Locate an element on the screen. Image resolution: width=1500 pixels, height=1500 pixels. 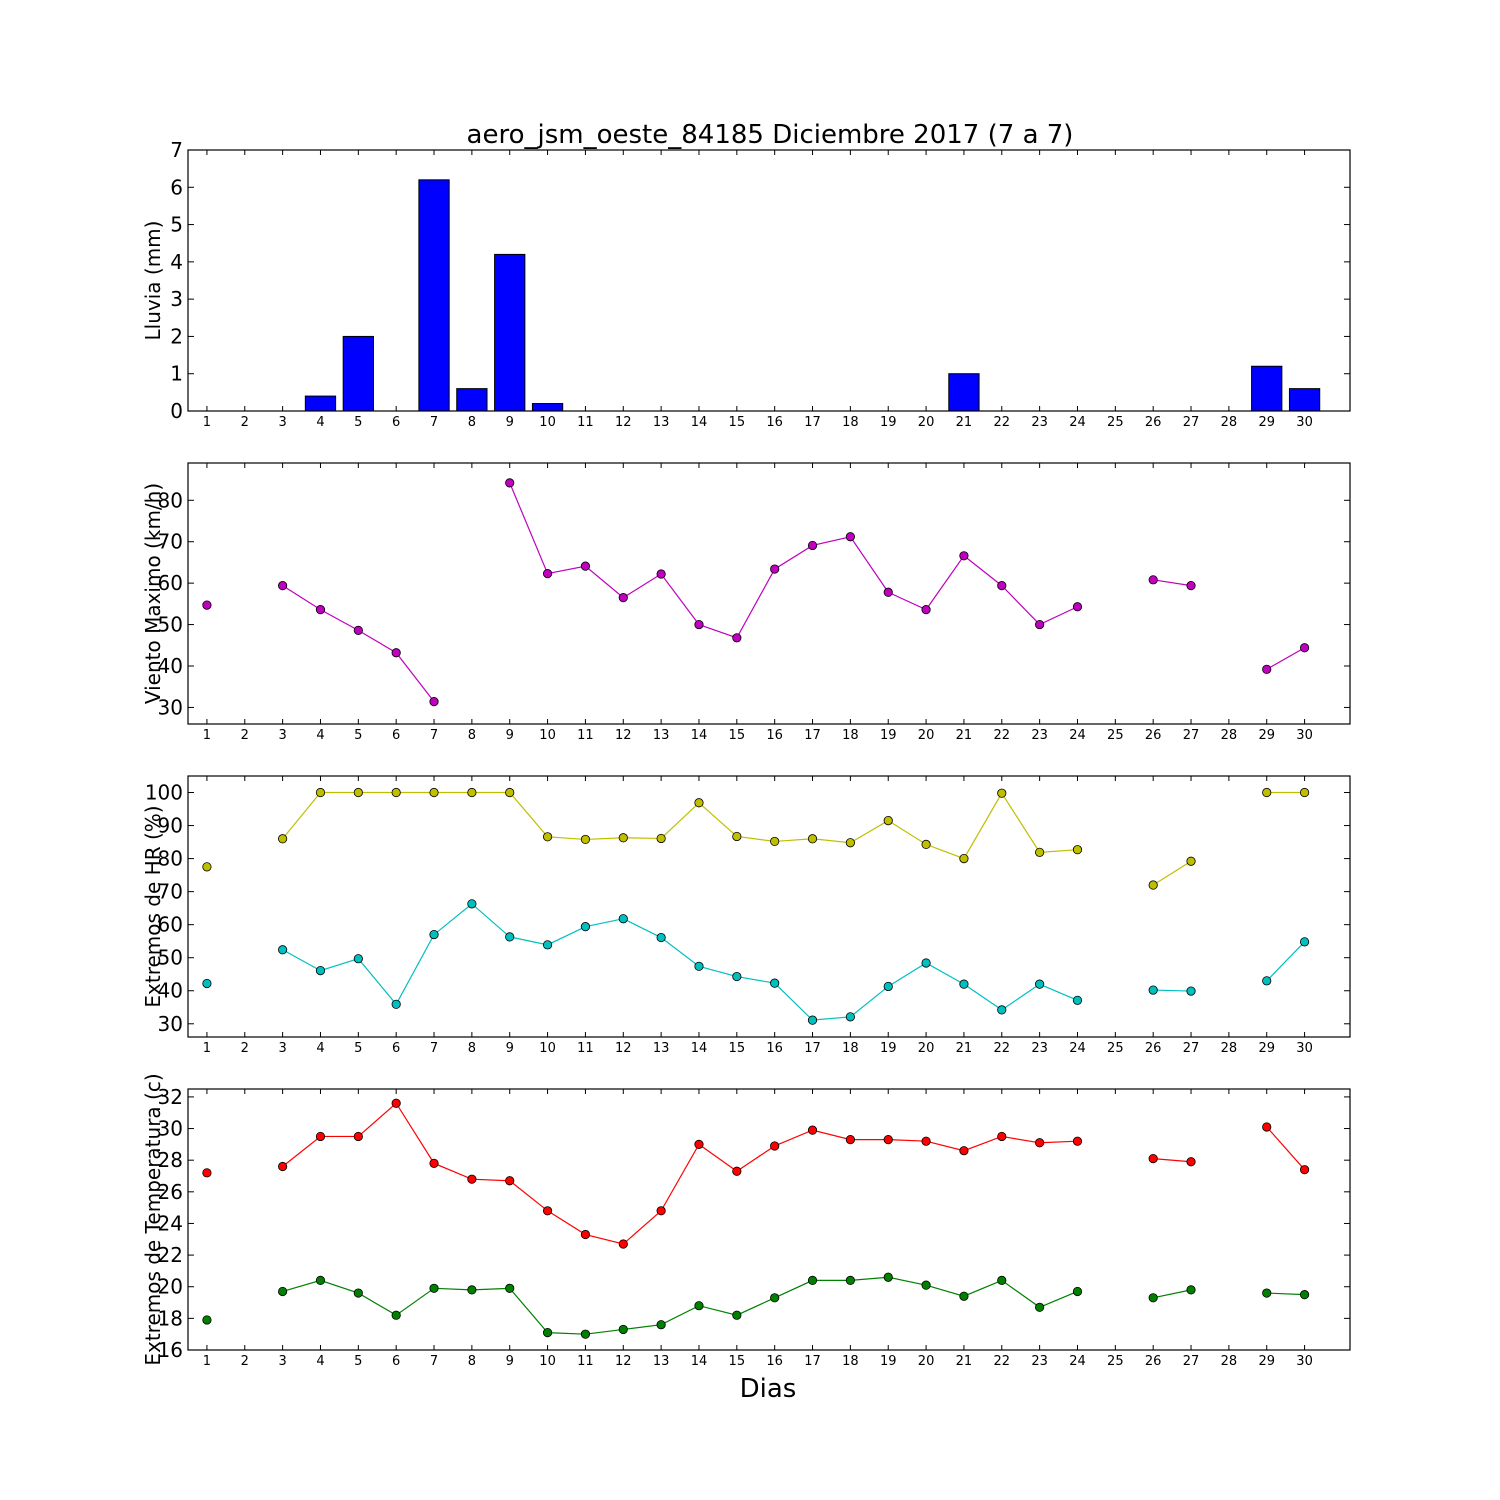
x-tick-label: 18 is located at coordinates (850, 1361).